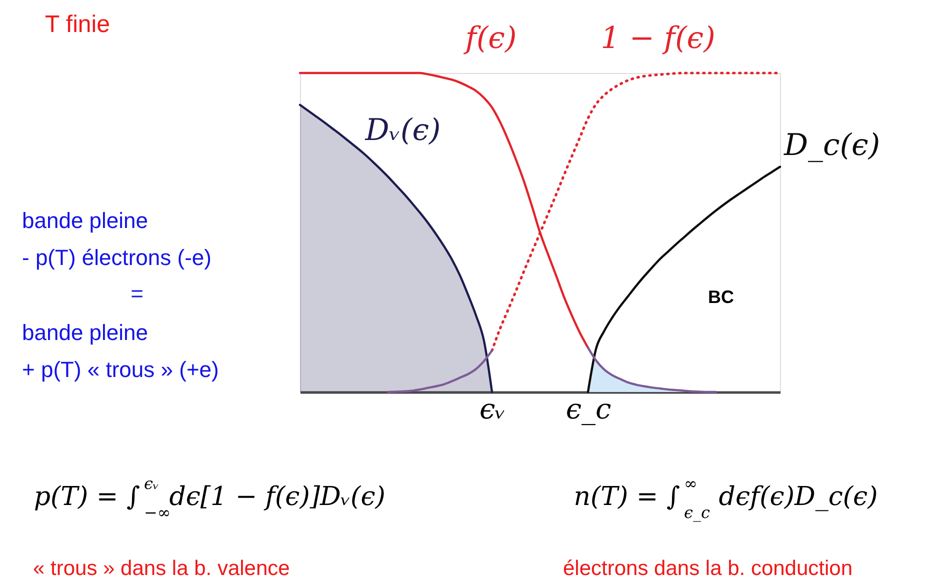  What do you see at coordinates (589, 409) in the screenshot?
I see `x-tick-label: ϵ_c` at bounding box center [589, 409].